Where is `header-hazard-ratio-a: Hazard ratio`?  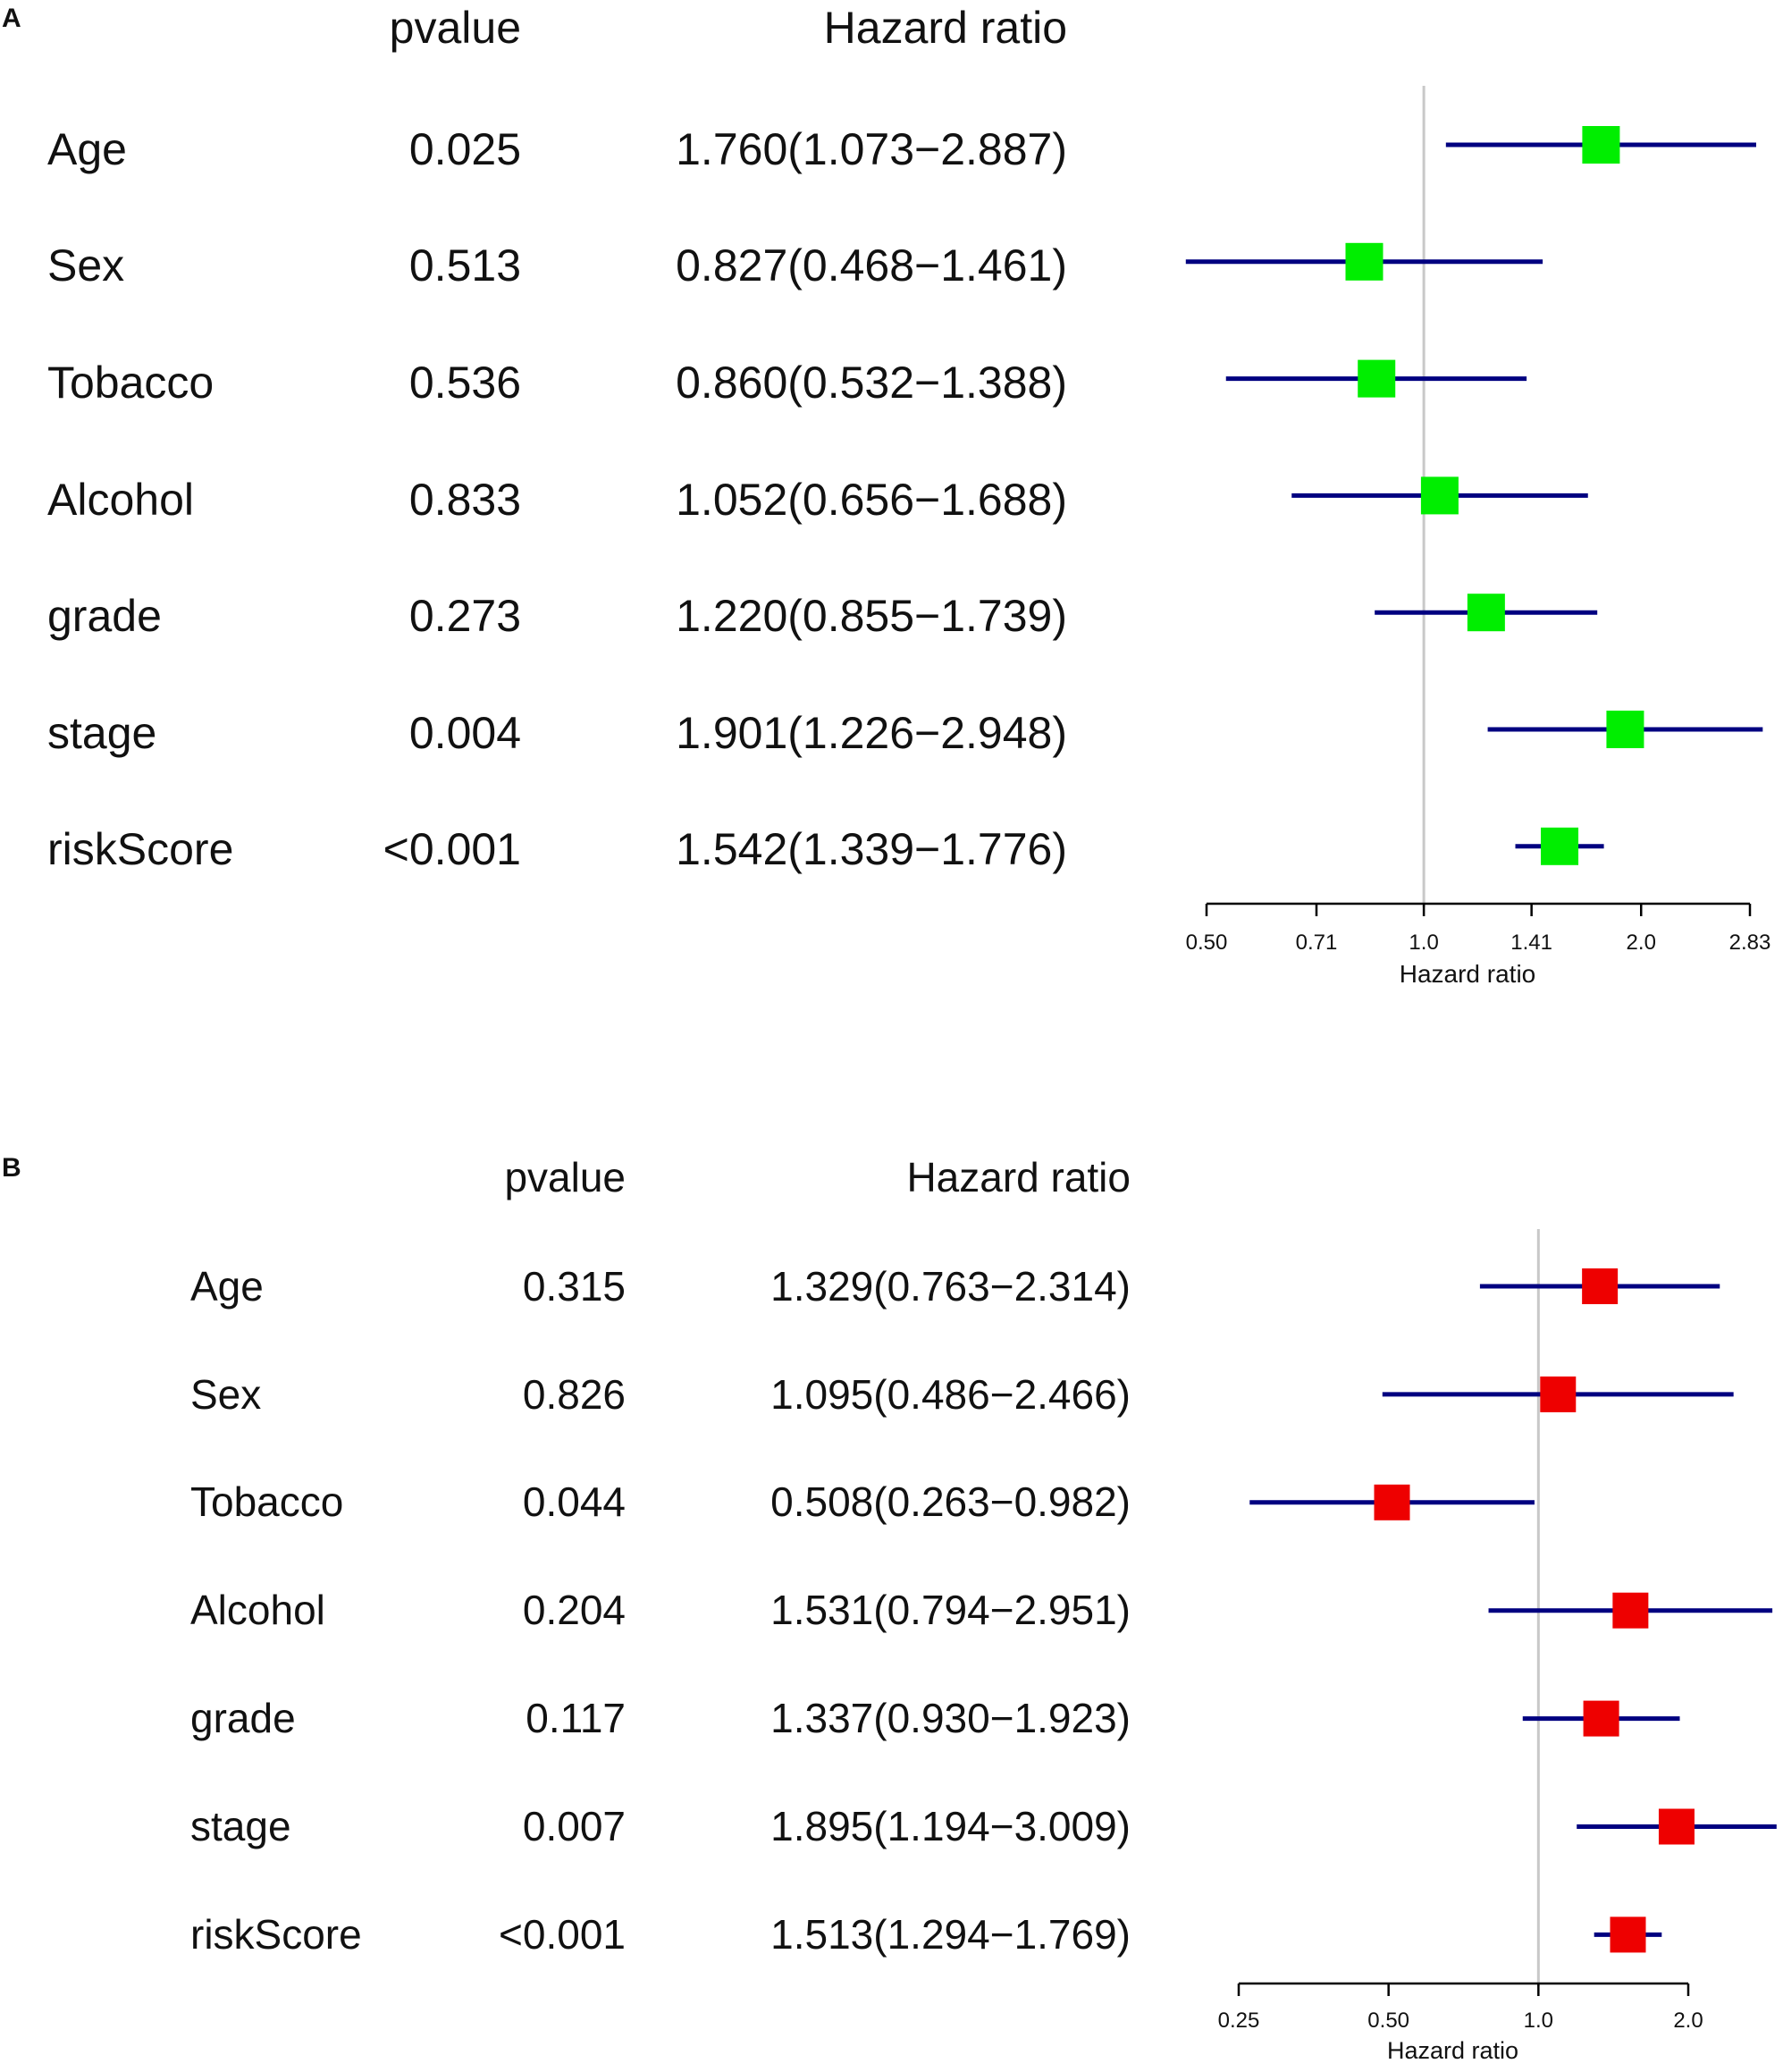 header-hazard-ratio-a: Hazard ratio is located at coordinates (945, 28).